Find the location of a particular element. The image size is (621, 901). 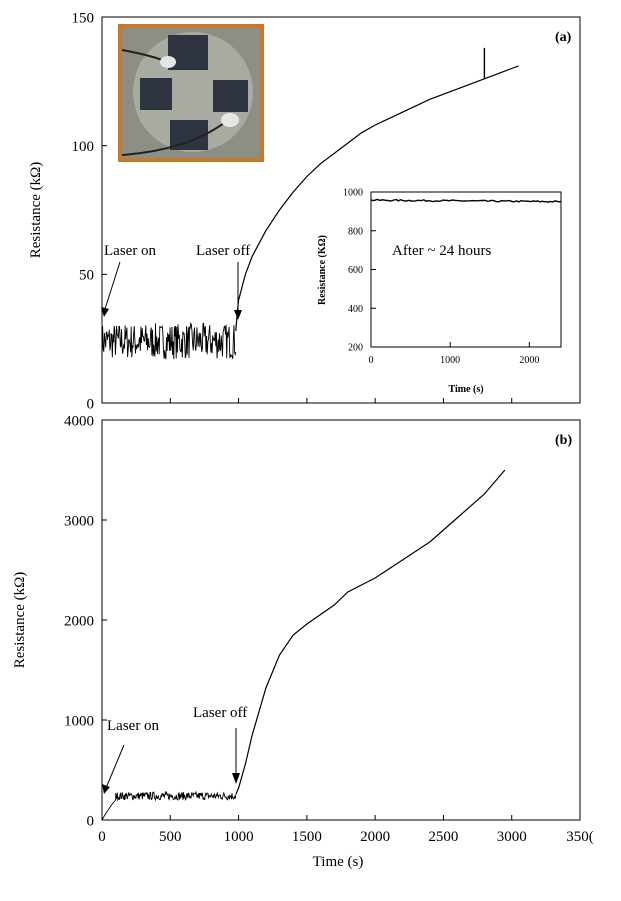

panel-a-series-line is located at coordinates (377, 198).